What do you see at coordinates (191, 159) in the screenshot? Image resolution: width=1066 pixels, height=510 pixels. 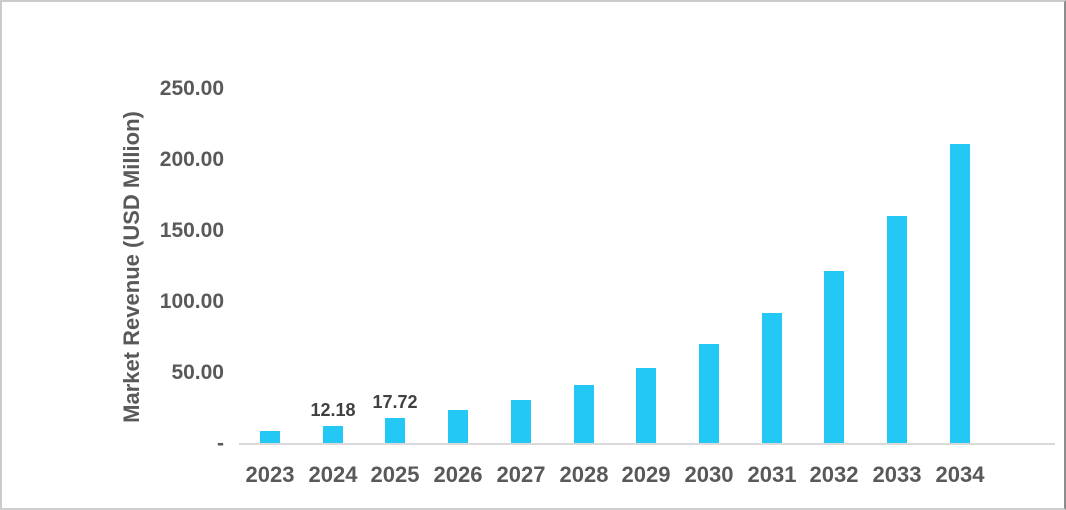 I see `y-axis-tick-200: 200.00` at bounding box center [191, 159].